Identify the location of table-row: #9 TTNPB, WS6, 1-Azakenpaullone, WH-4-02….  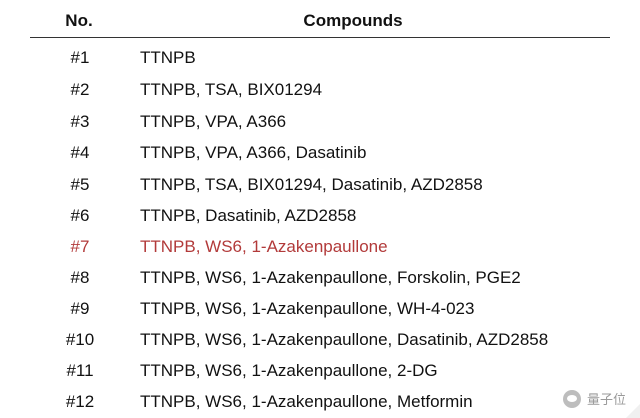
(320, 308).